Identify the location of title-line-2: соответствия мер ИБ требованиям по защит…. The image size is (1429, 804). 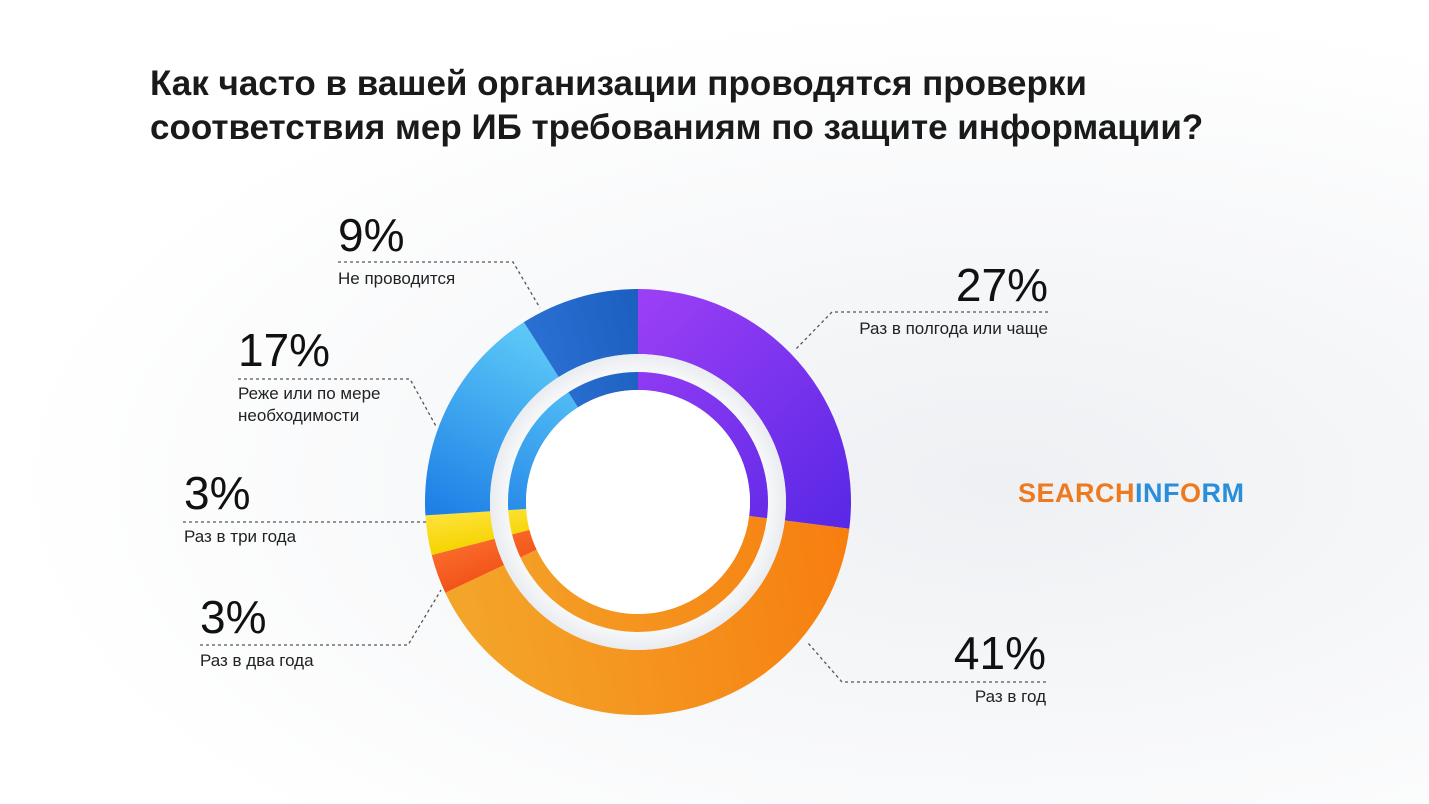
(677, 127).